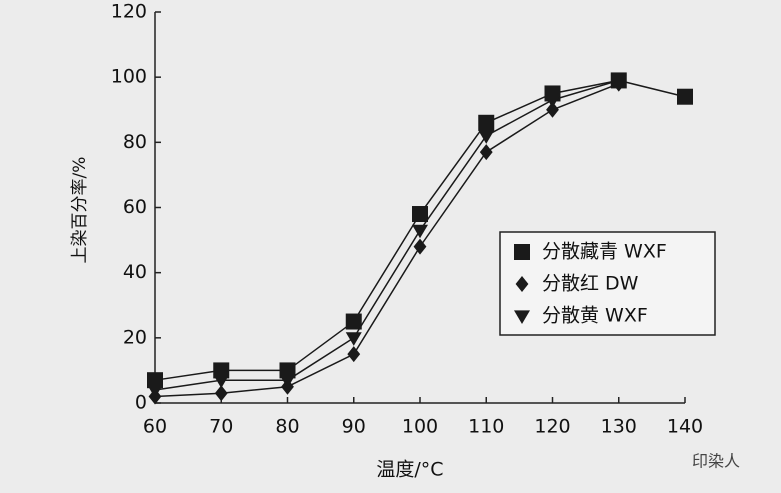 The height and width of the screenshot is (493, 781). I want to click on y-tick-label: 120, so click(129, 12).